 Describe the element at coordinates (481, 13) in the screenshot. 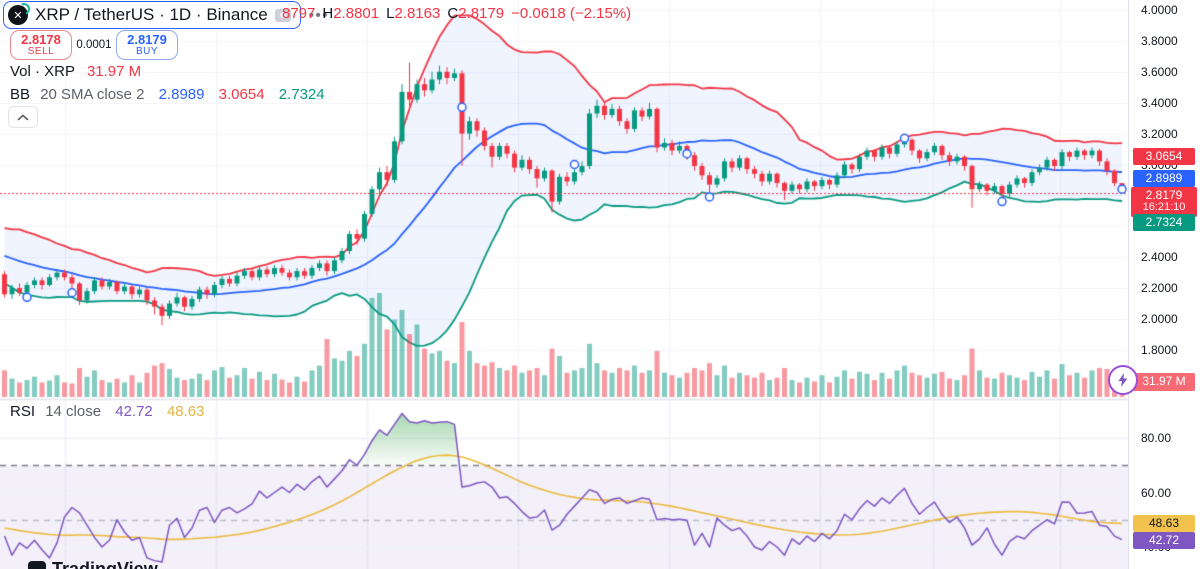

I see `close-value: 2.8179` at that location.